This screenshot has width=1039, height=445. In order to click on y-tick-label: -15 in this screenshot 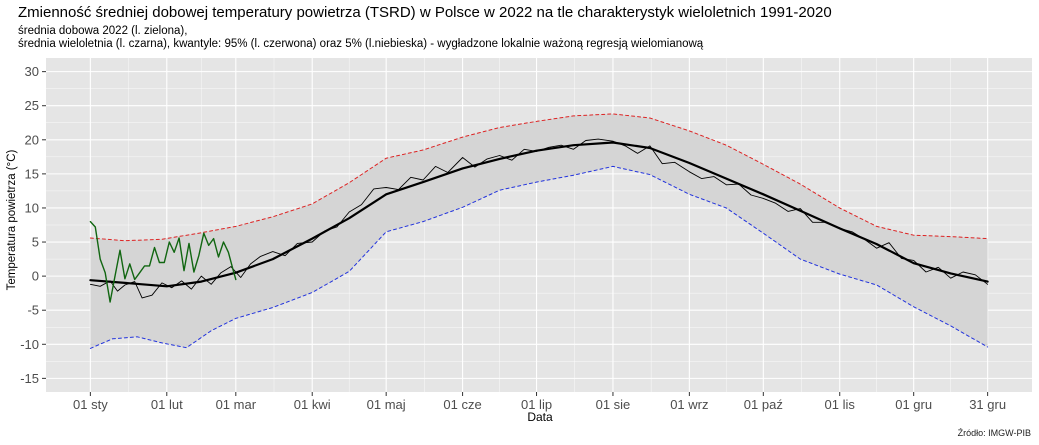, I will do `click(29, 378)`.